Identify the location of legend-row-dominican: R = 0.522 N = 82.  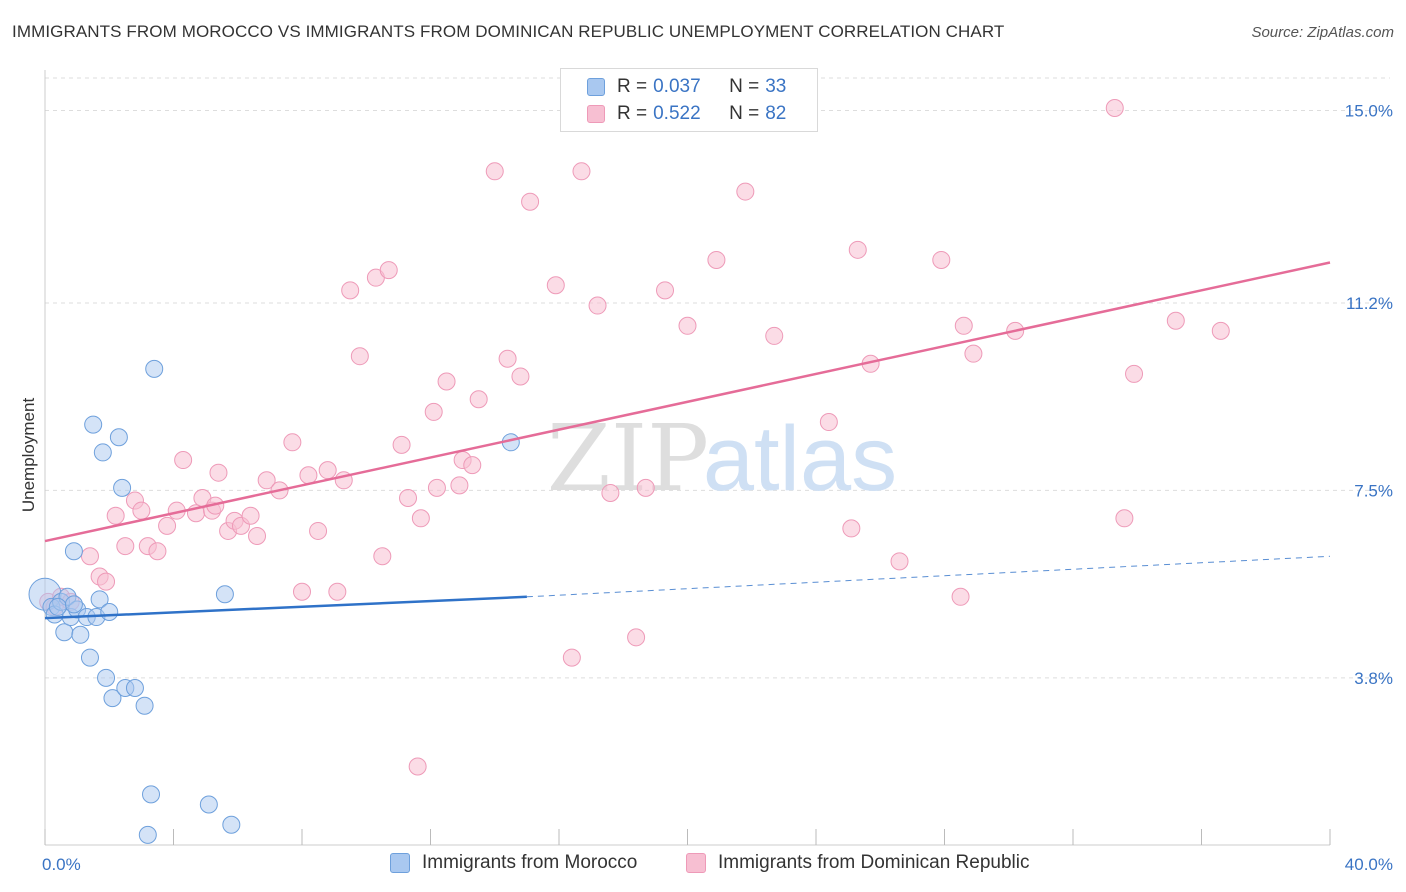
(686, 114).